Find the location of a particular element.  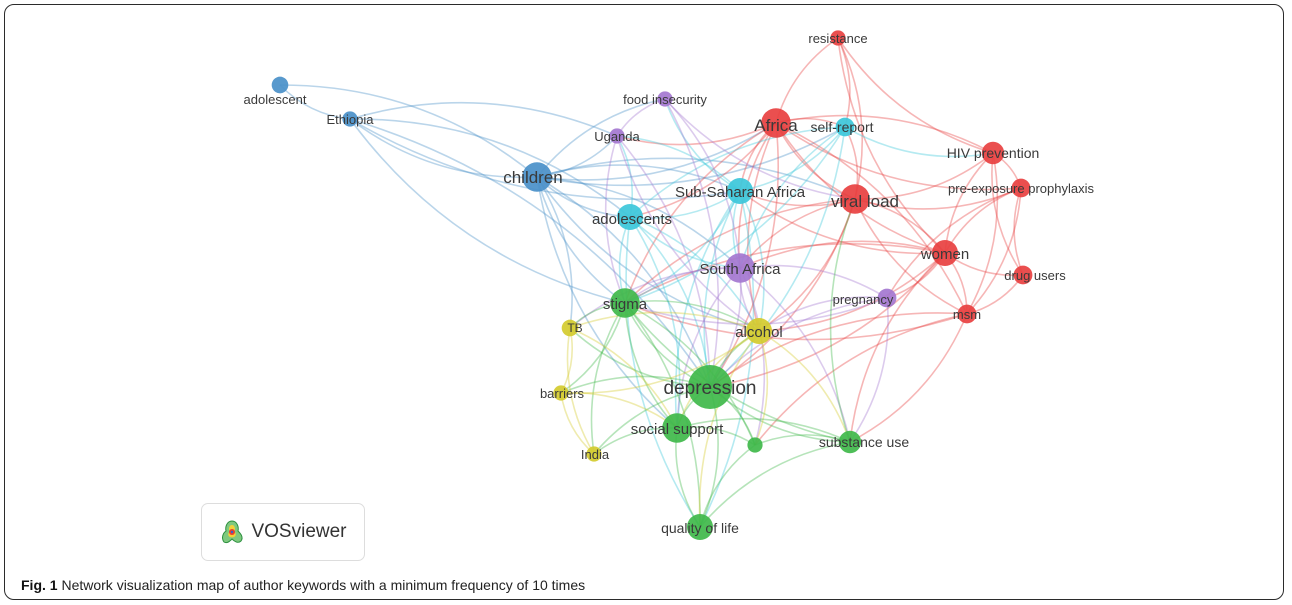

node-substanceuse is located at coordinates (850, 442).